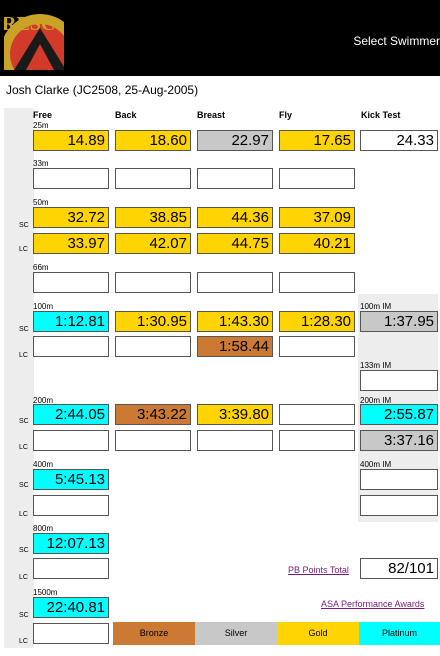 Image resolution: width=440 pixels, height=656 pixels. I want to click on im-100-time: 1:37.95, so click(399, 321).